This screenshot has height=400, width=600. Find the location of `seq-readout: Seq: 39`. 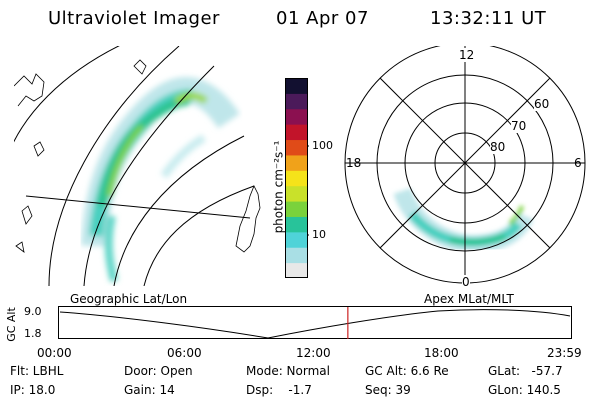

seq-readout: Seq: 39 is located at coordinates (388, 390).